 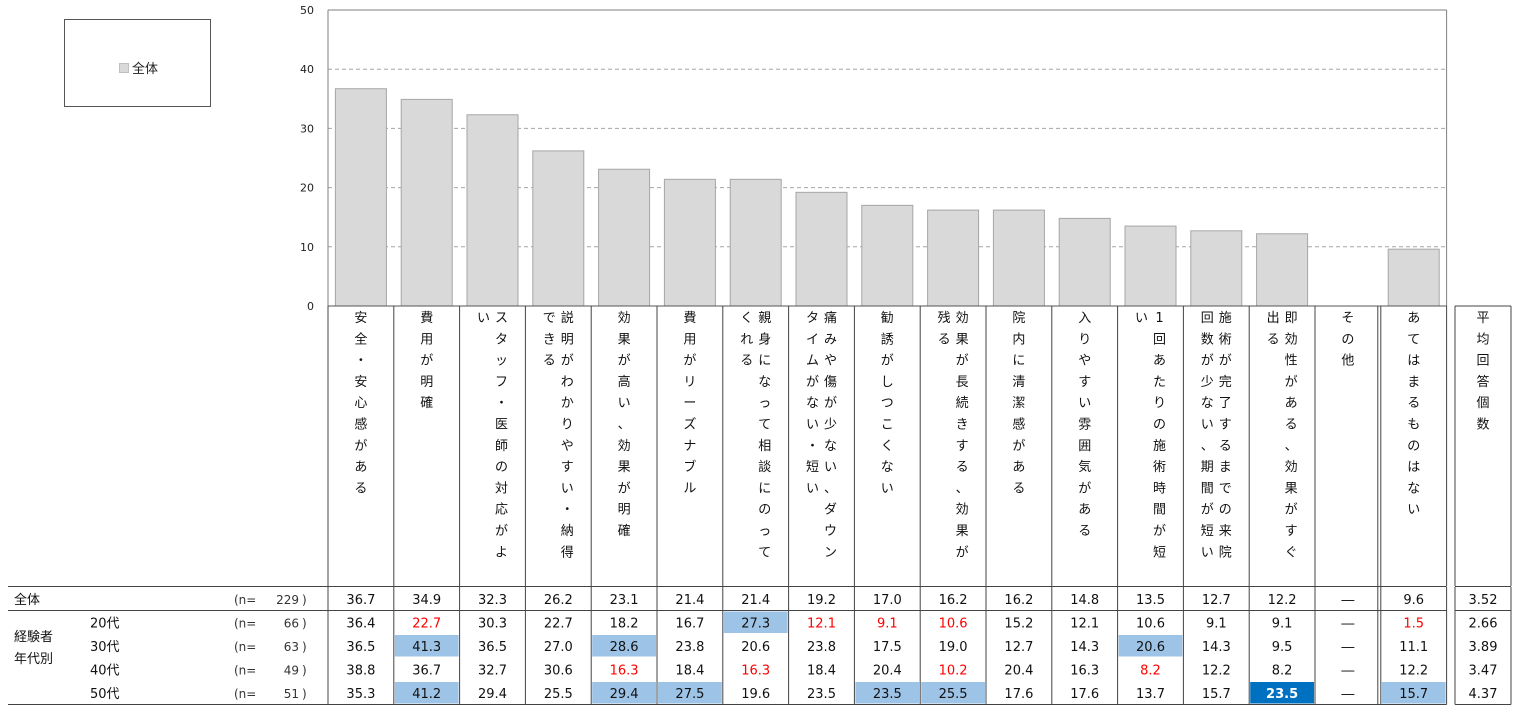 What do you see at coordinates (821, 600) in the screenshot?
I see `table-cell: 19.2` at bounding box center [821, 600].